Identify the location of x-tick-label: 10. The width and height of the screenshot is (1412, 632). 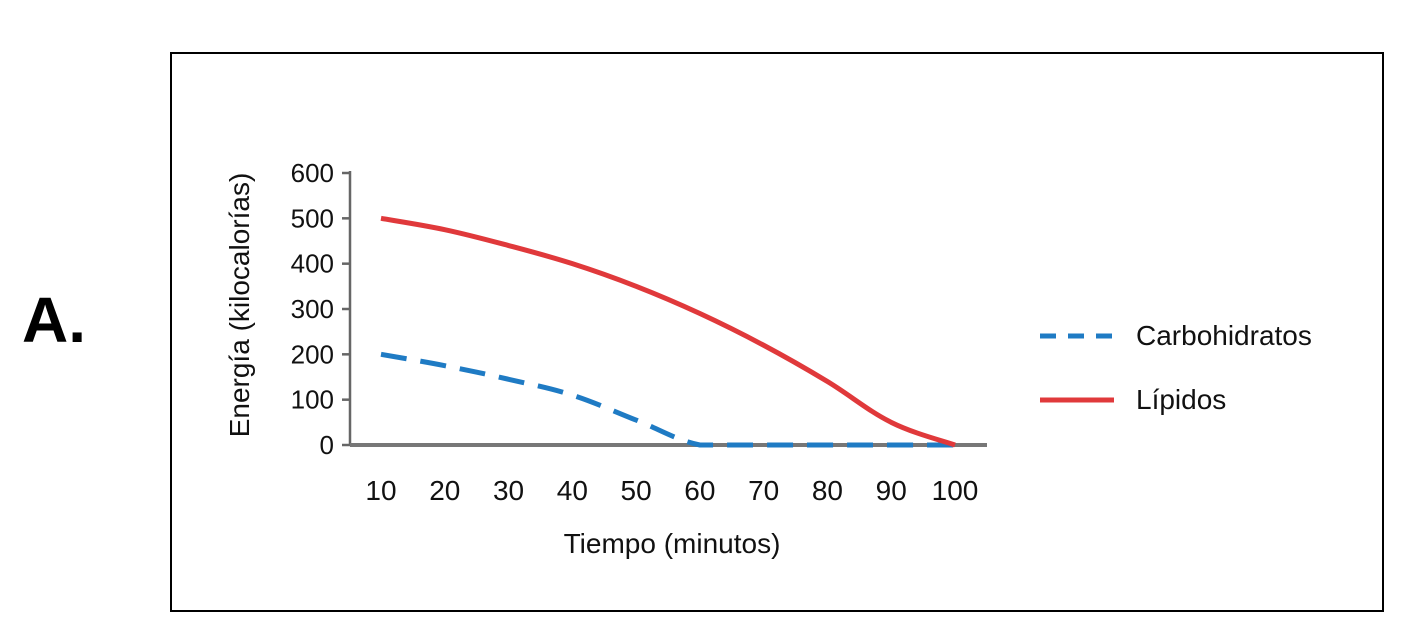
(380, 490).